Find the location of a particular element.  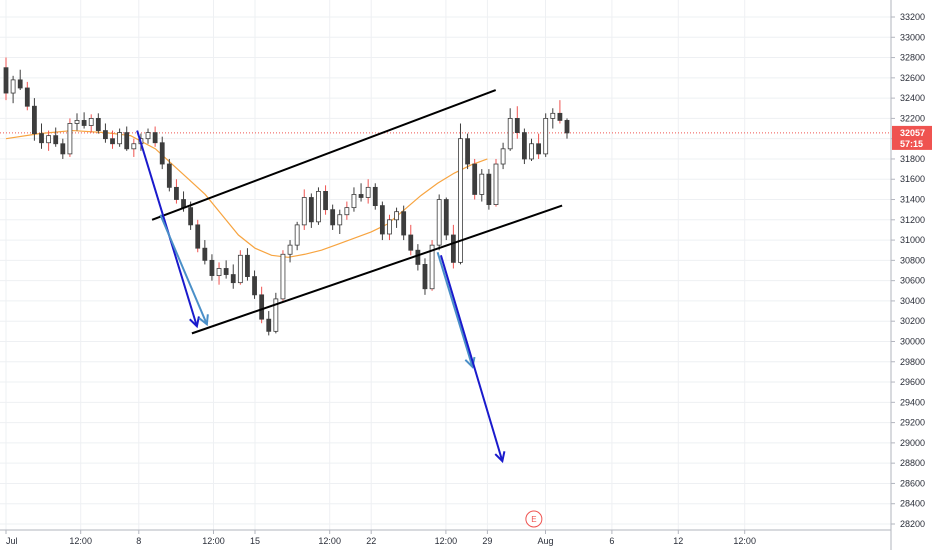

y-tick-label: 31200 is located at coordinates (912, 220).